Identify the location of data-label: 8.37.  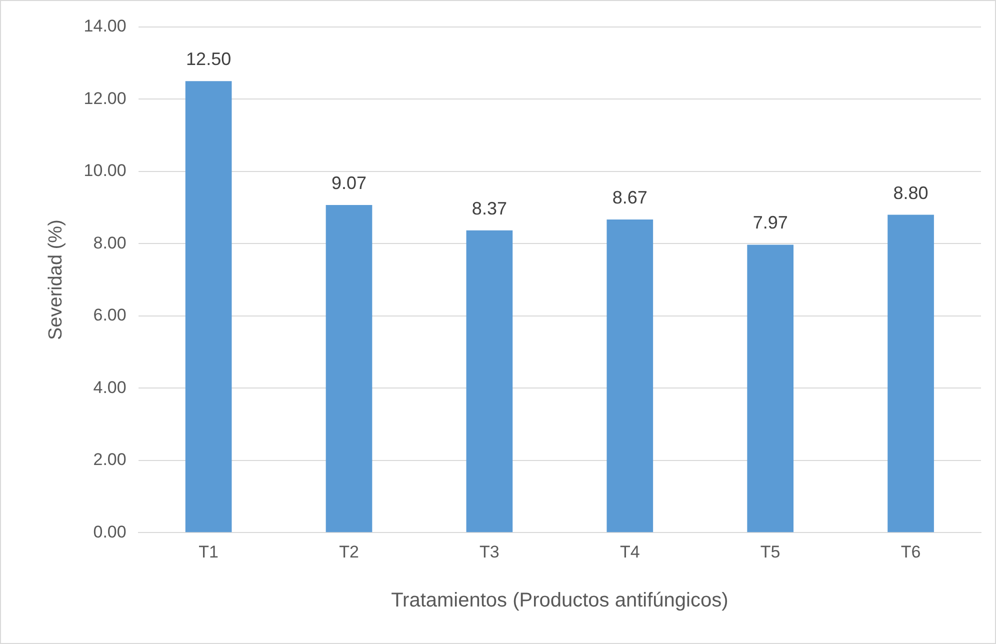
(489, 208).